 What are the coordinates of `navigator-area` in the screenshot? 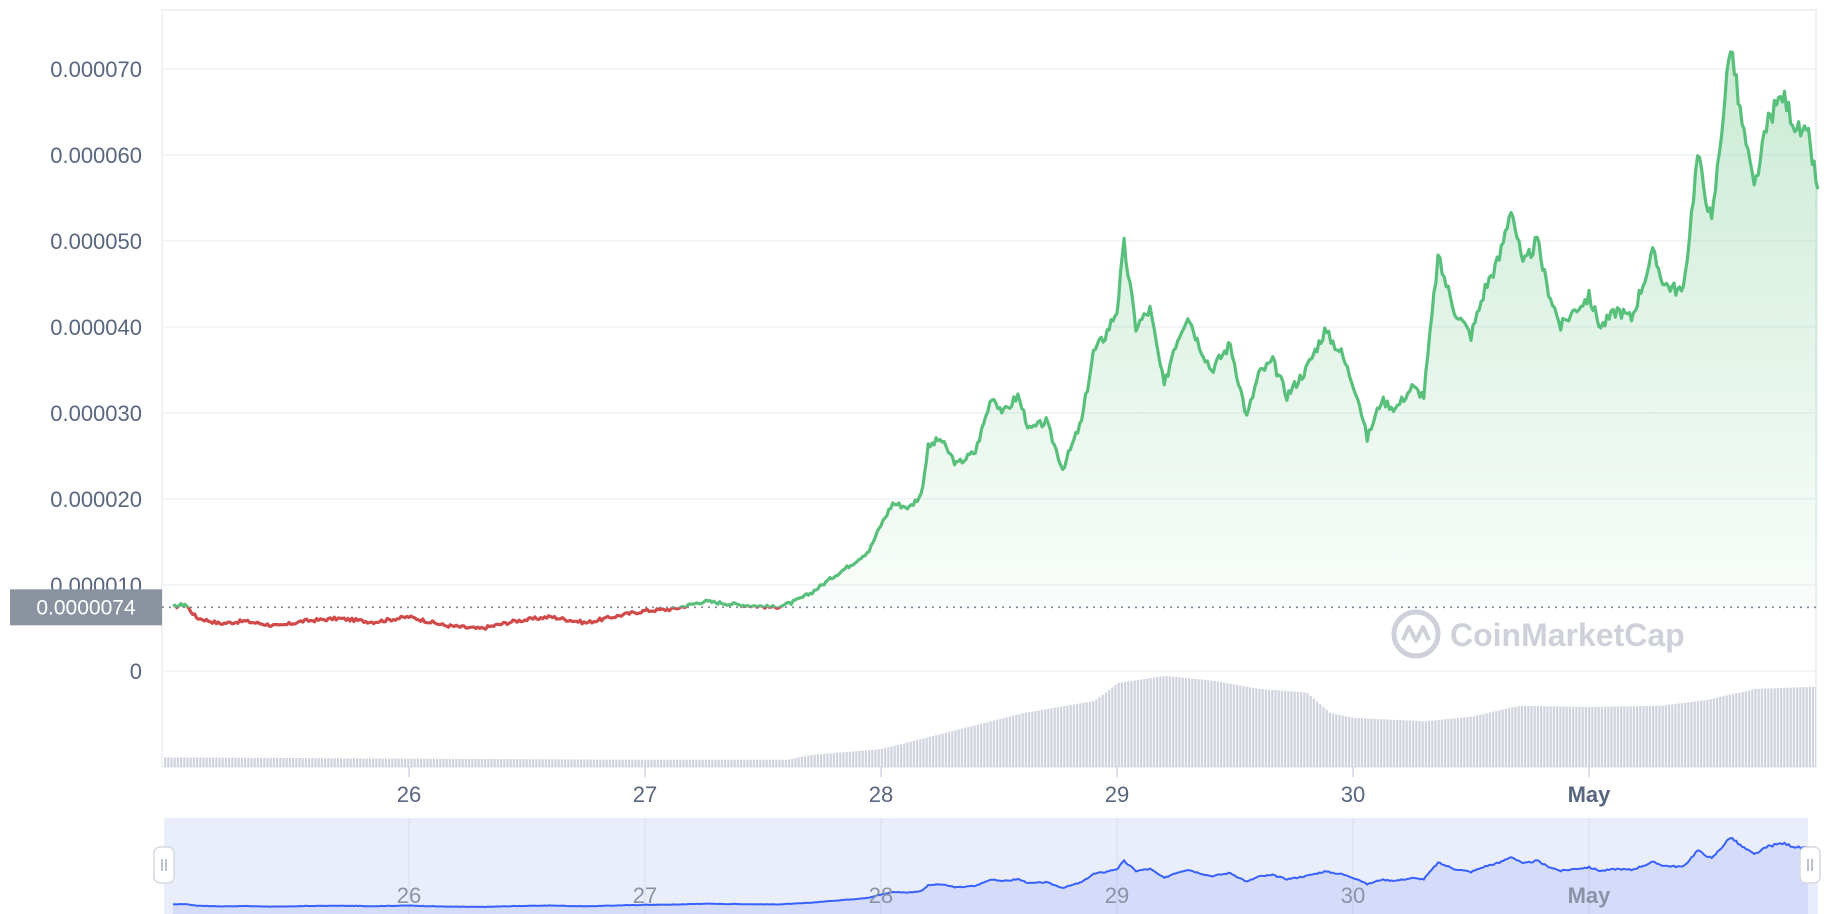 It's located at (995, 876).